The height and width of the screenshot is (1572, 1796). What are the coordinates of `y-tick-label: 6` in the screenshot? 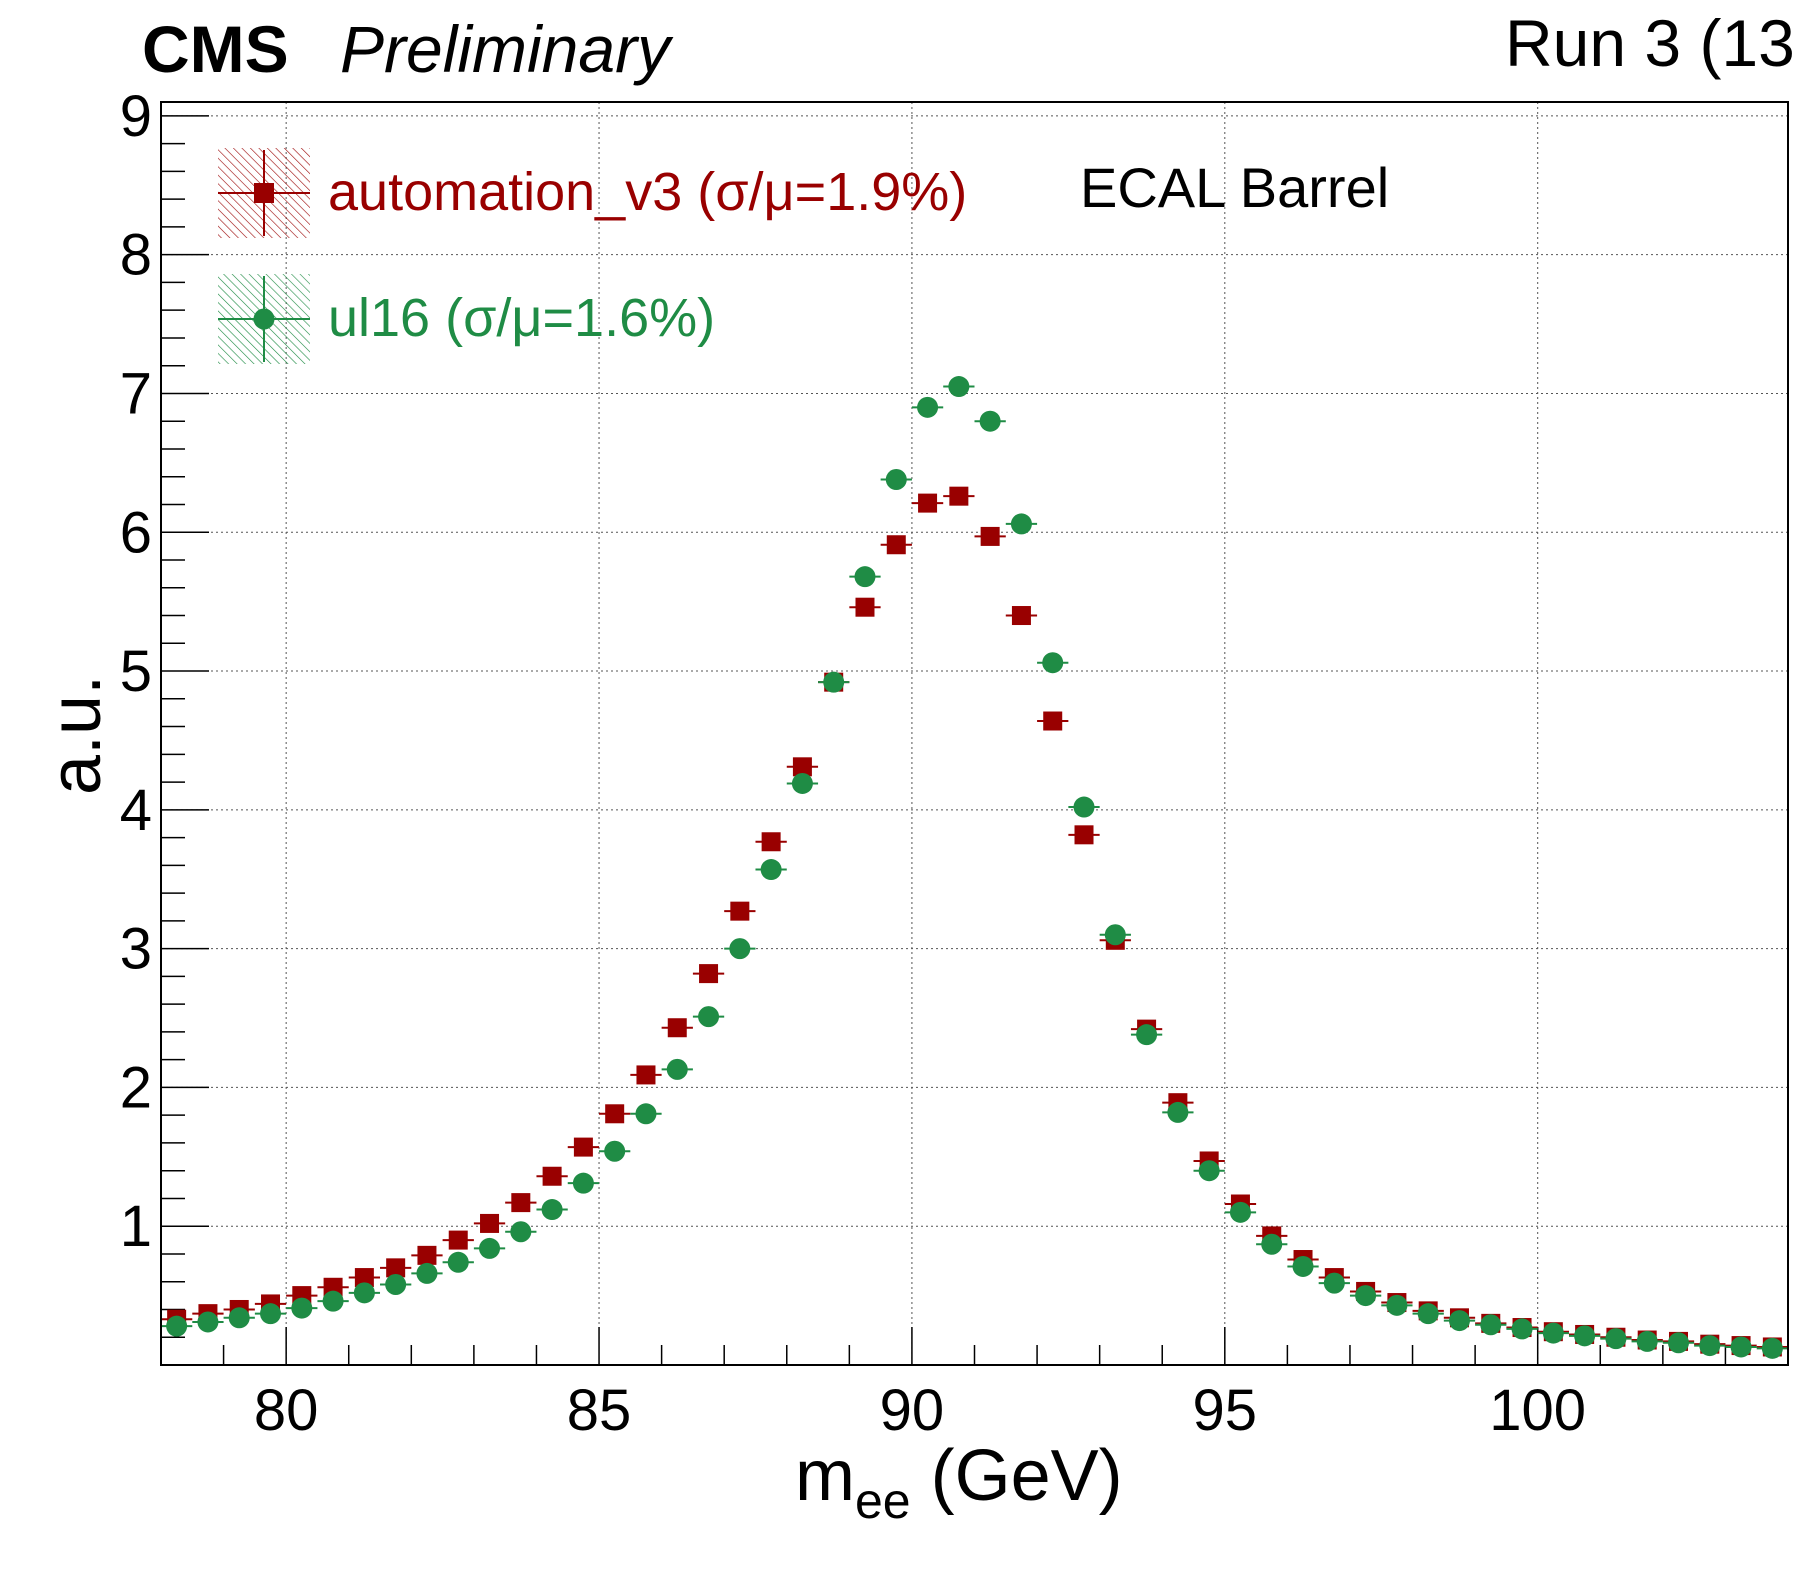 It's located at (136, 532).